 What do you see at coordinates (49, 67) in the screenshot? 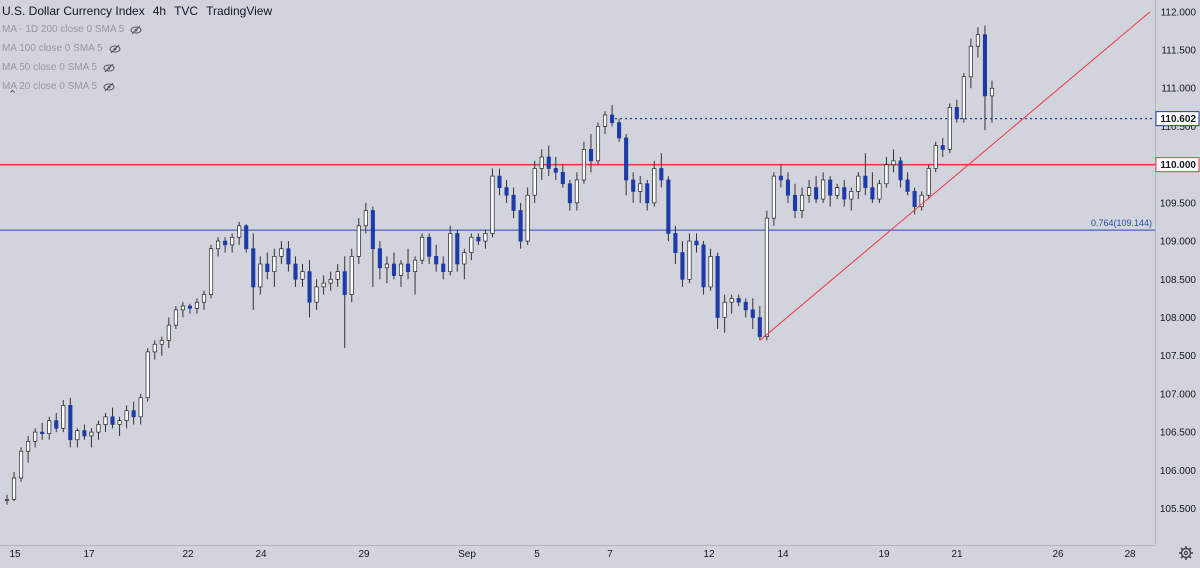
I see `indicator-label: MA 50 close 0 SMA 5` at bounding box center [49, 67].